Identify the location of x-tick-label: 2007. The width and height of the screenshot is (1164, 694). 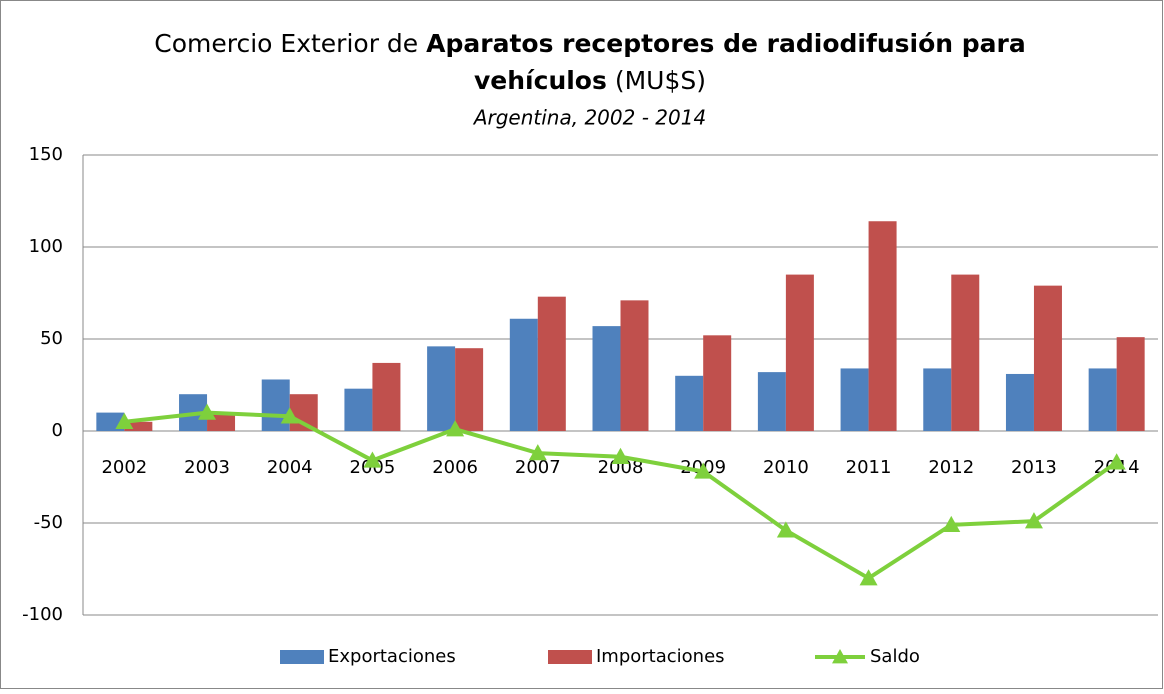
(538, 467).